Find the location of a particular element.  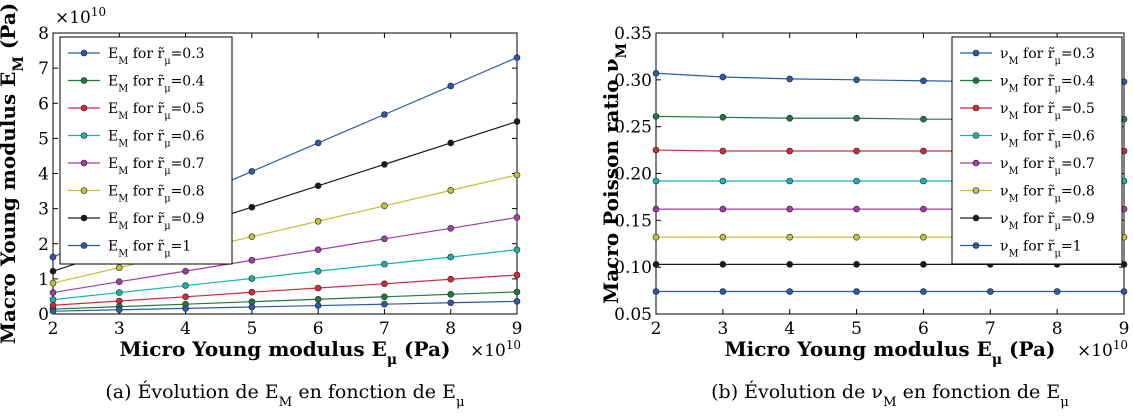

y-tick-label: 6 is located at coordinates (43, 104).